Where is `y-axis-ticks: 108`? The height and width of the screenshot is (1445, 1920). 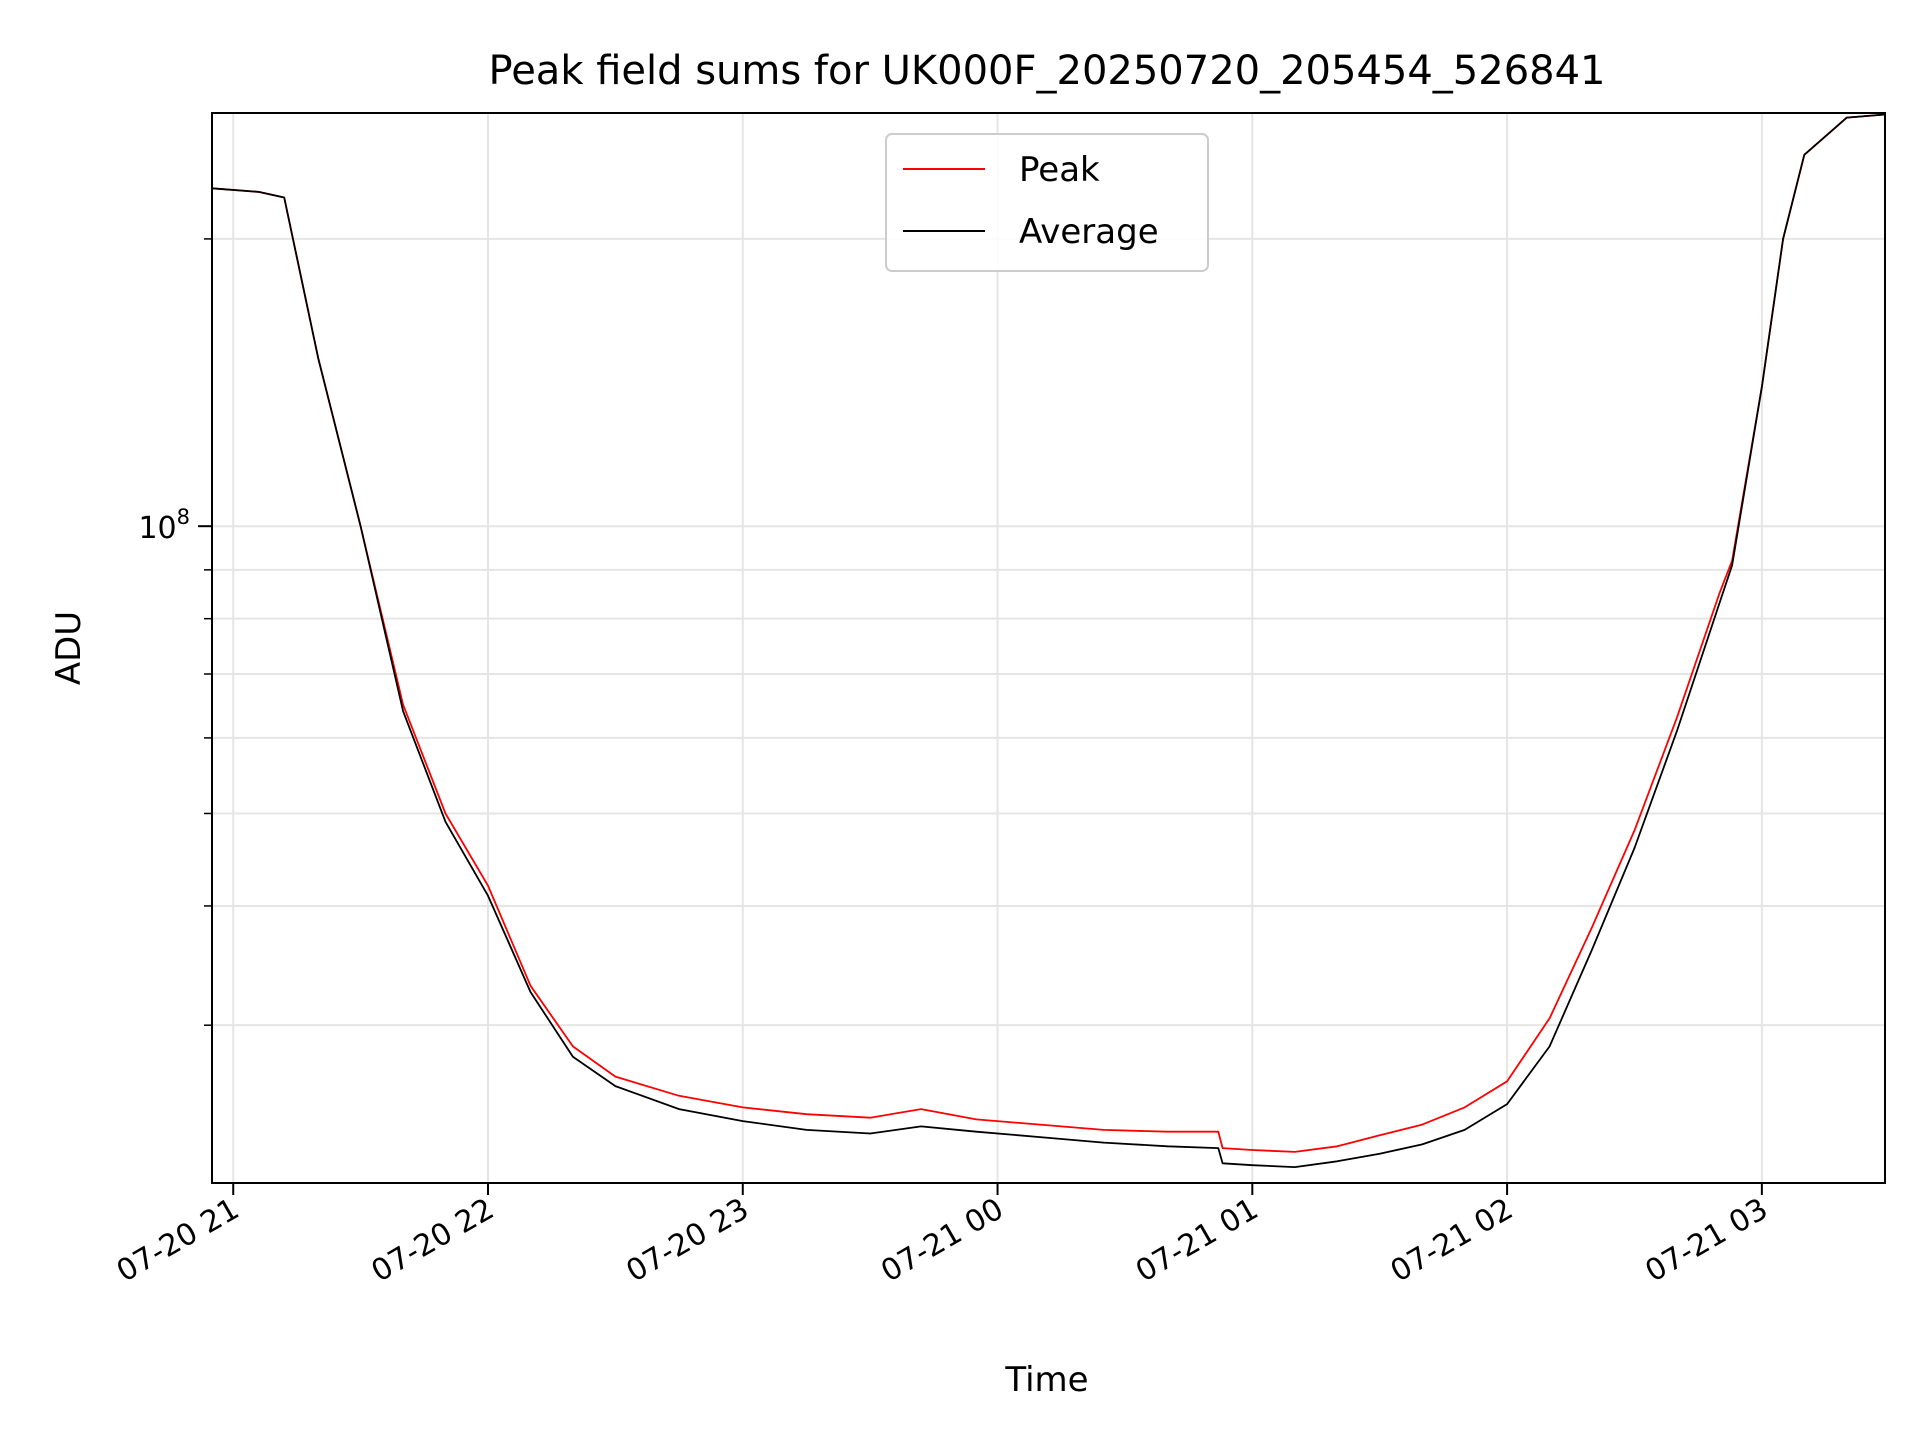 y-axis-ticks: 108 is located at coordinates (175, 632).